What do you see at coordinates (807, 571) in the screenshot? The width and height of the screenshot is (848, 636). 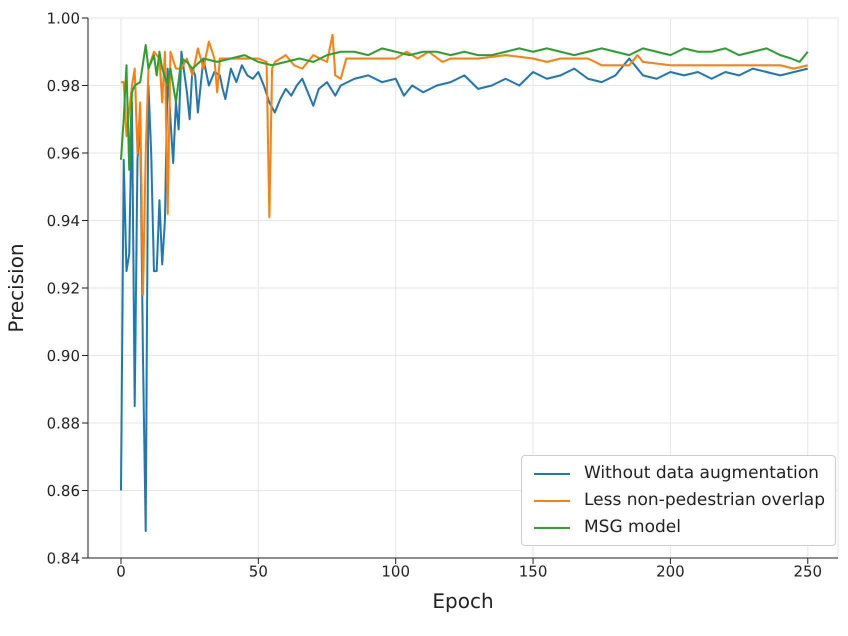 I see `x-tick-label: 250` at bounding box center [807, 571].